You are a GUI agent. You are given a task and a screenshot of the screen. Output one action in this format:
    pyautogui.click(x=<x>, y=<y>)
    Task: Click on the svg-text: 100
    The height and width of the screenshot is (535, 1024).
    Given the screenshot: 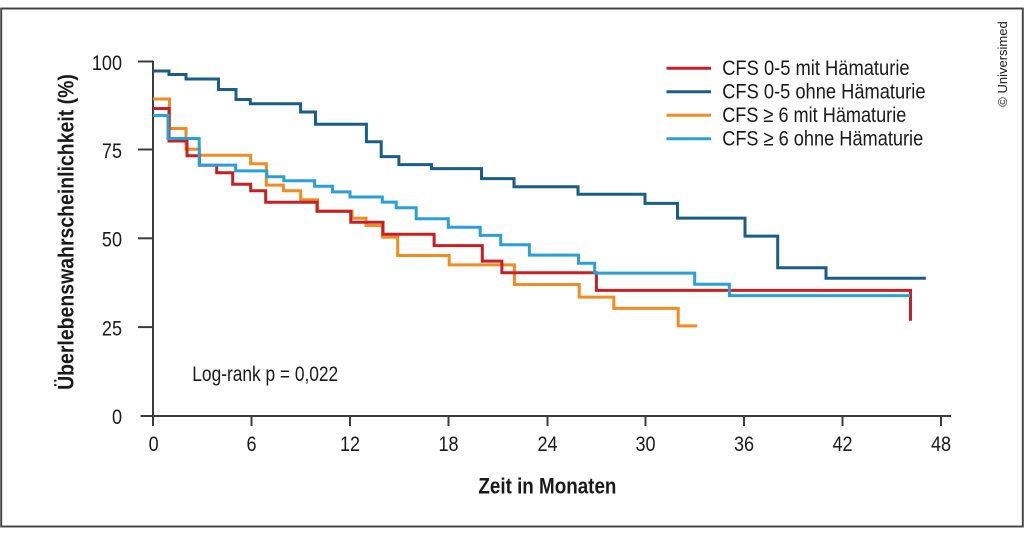 What is the action you would take?
    pyautogui.click(x=107, y=64)
    